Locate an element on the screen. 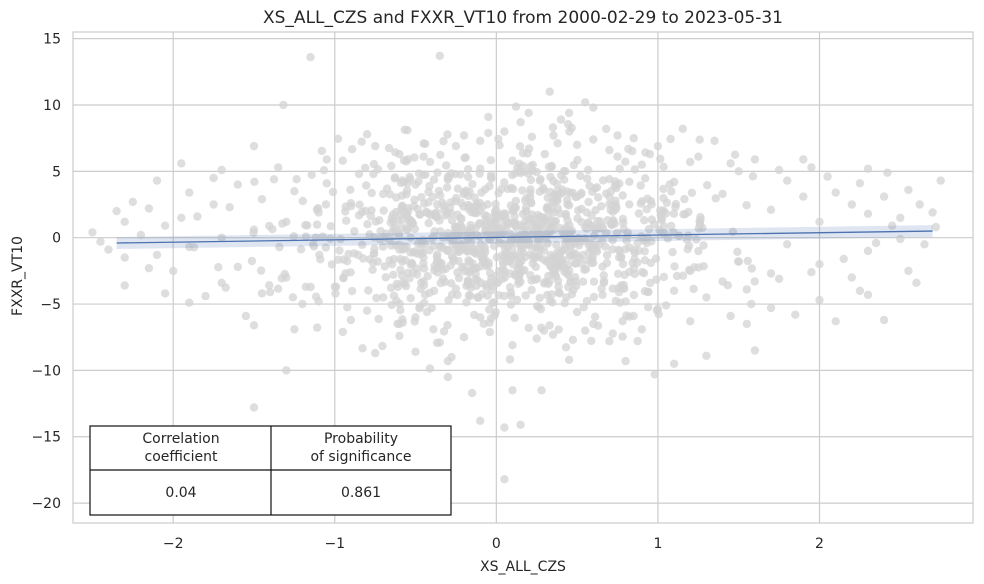 The width and height of the screenshot is (984, 584). table-header-col2-line1: Probability is located at coordinates (361, 439).